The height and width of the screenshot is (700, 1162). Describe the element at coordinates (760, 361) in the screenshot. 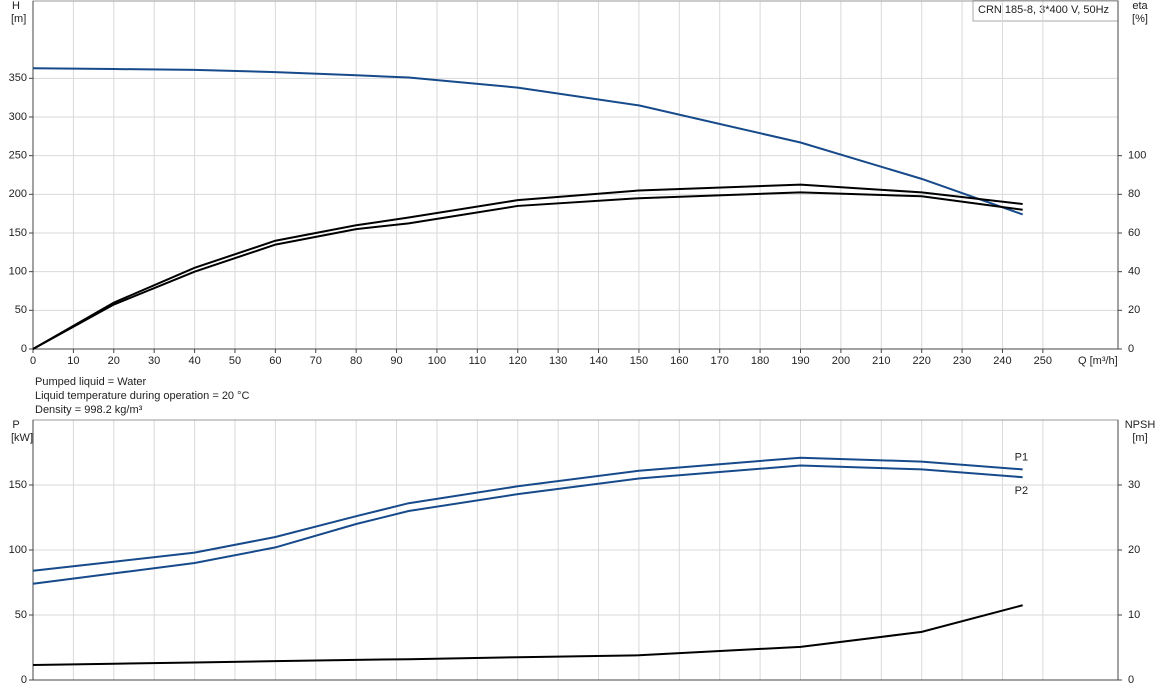

I see `x-tick-label: 180` at that location.